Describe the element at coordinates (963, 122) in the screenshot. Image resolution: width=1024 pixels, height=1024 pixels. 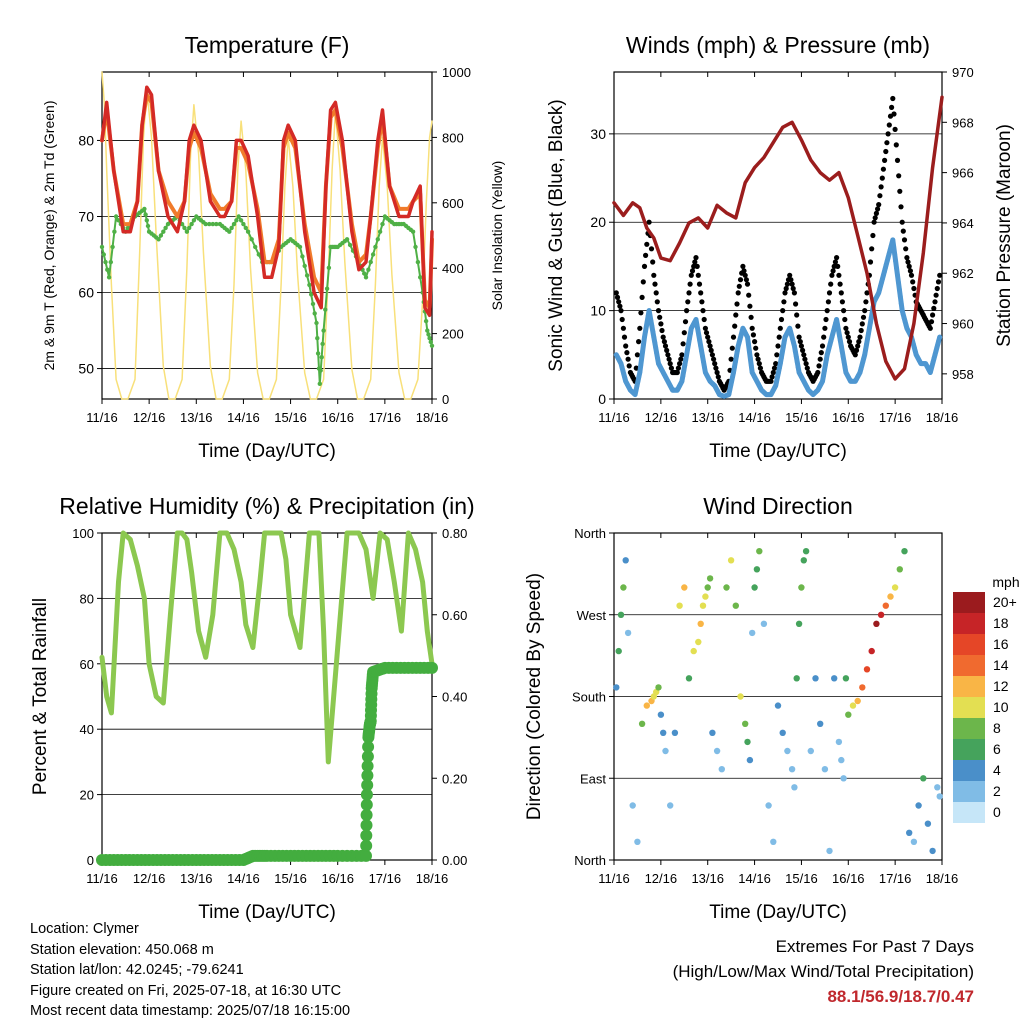
I see `y2-tick-label: 968` at that location.